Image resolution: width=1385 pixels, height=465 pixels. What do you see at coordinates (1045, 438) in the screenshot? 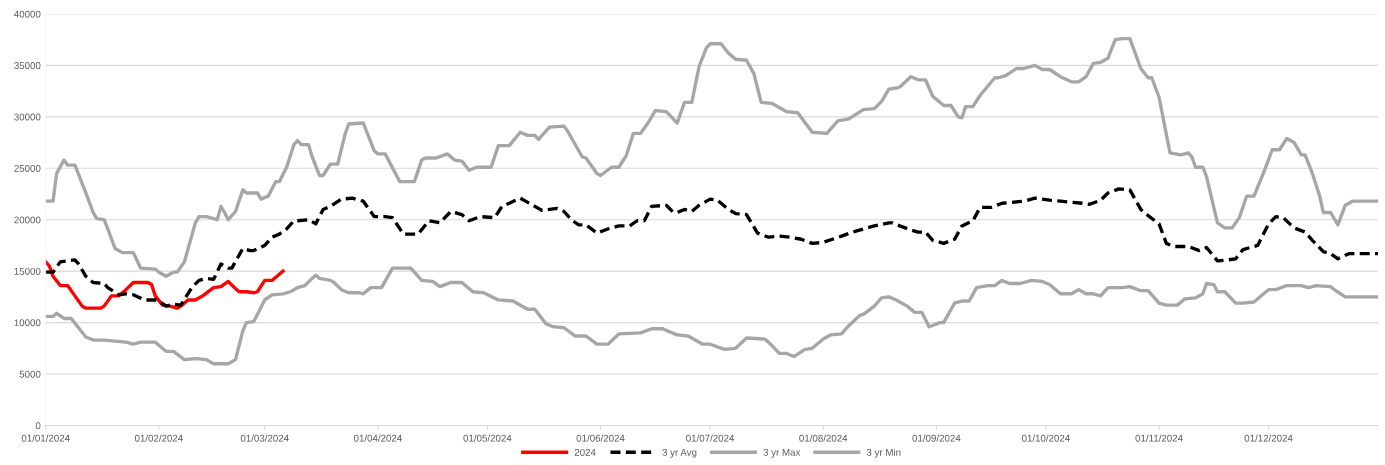
I see `x-tick-label: 01/10/2024` at bounding box center [1045, 438].